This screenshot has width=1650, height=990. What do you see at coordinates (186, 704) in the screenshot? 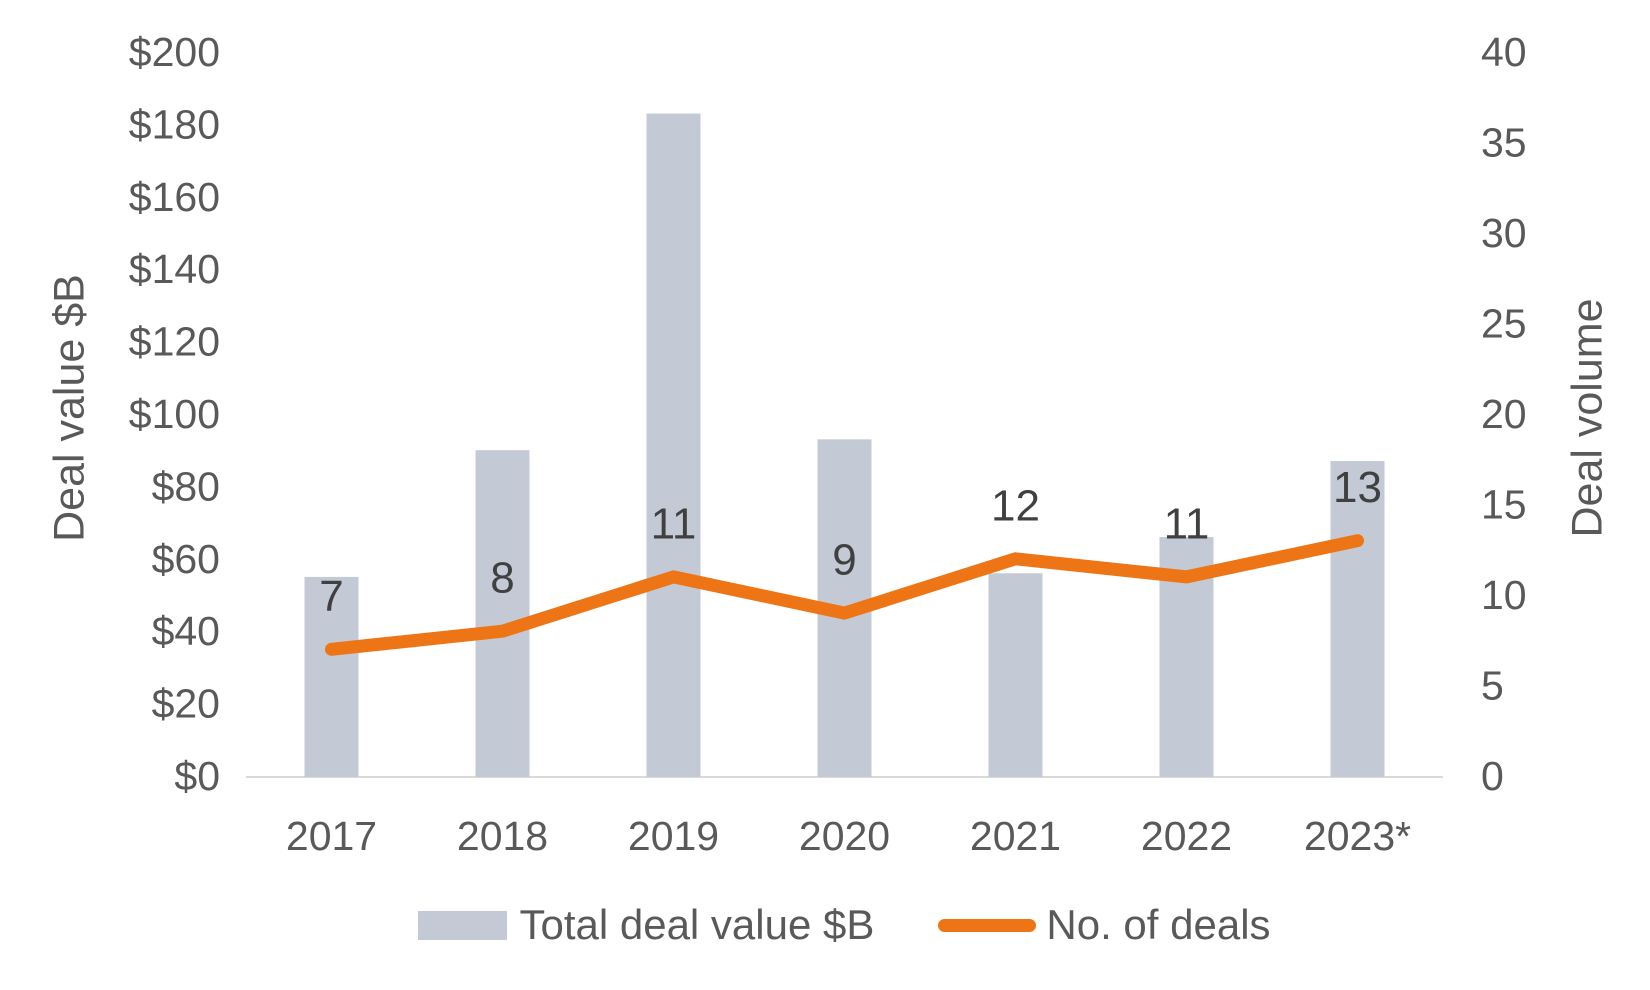
I see `left-axis-tick-label: $20` at bounding box center [186, 704].